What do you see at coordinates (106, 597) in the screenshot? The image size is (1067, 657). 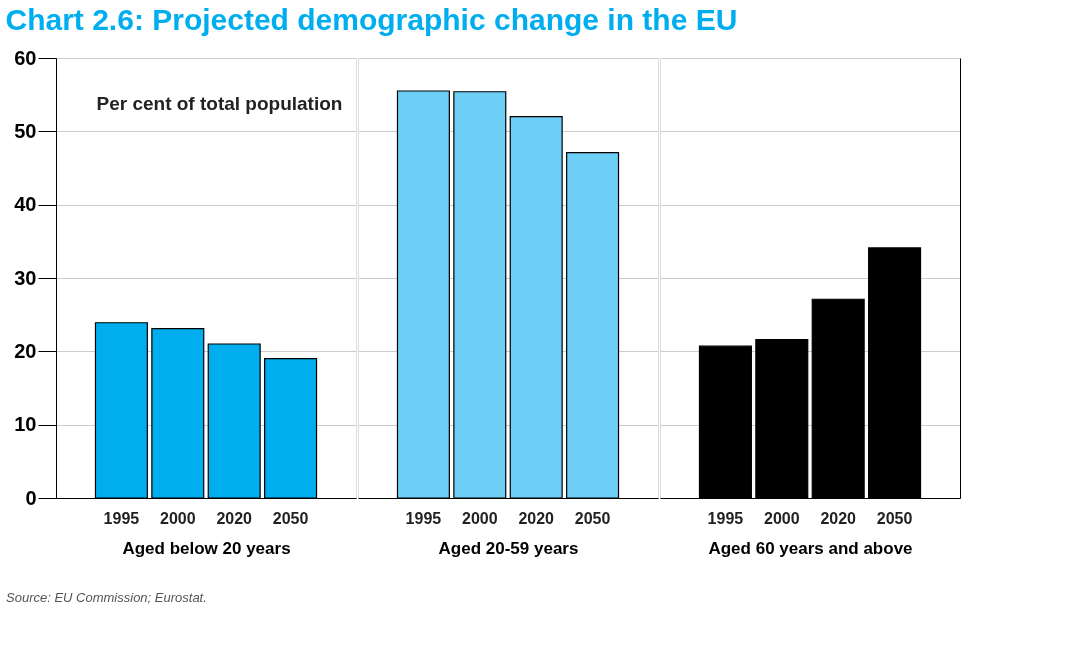 I see `source-note: Source: EU Commission; Eurostat.` at bounding box center [106, 597].